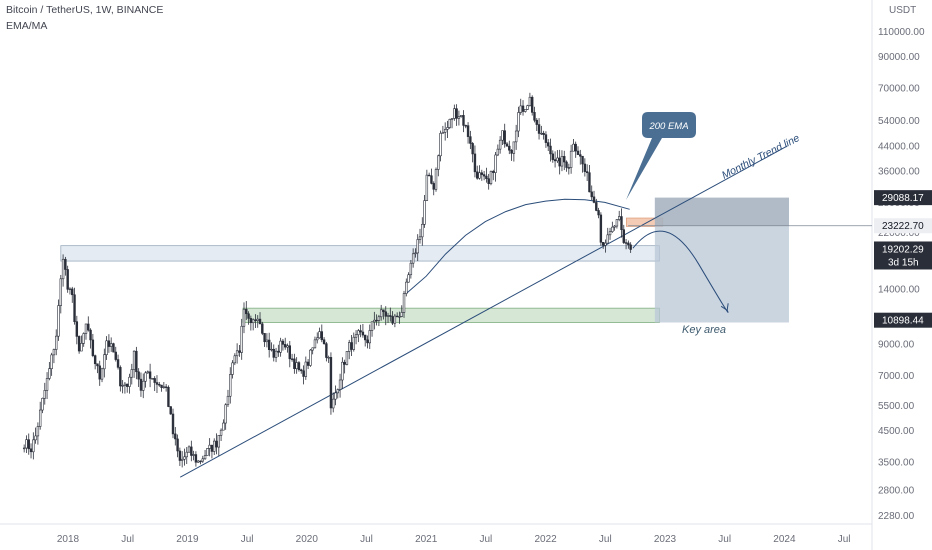 This screenshot has width=932, height=550. Describe the element at coordinates (665, 539) in the screenshot. I see `time-tick: 2023` at that location.